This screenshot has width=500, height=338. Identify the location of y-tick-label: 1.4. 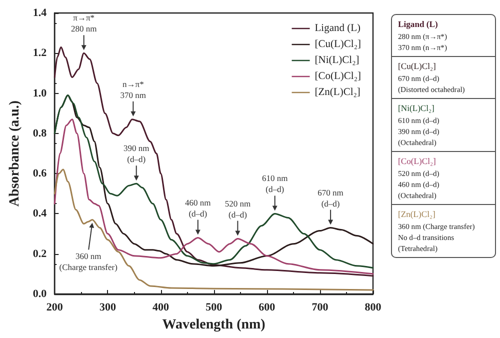
(40, 13).